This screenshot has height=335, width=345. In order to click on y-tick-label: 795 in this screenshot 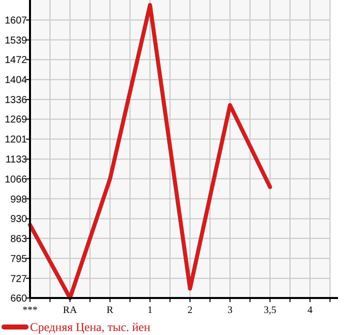, I will do `click(19, 259)`.